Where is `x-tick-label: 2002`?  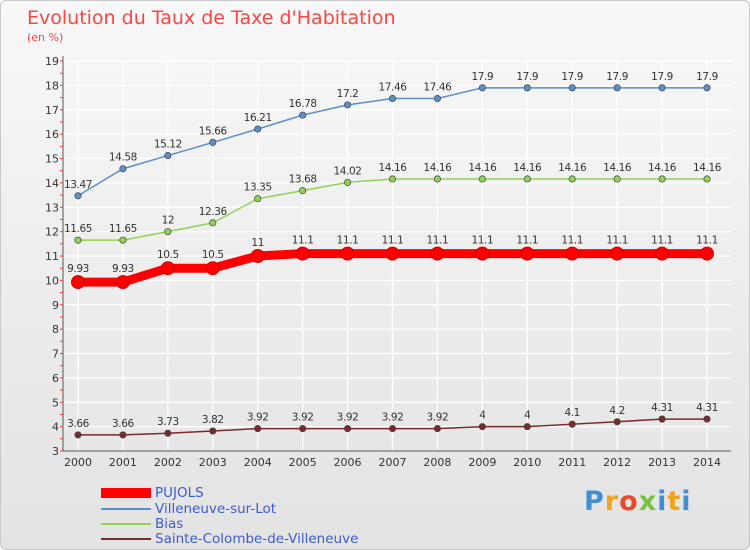 x-tick-label: 2002 is located at coordinates (168, 462).